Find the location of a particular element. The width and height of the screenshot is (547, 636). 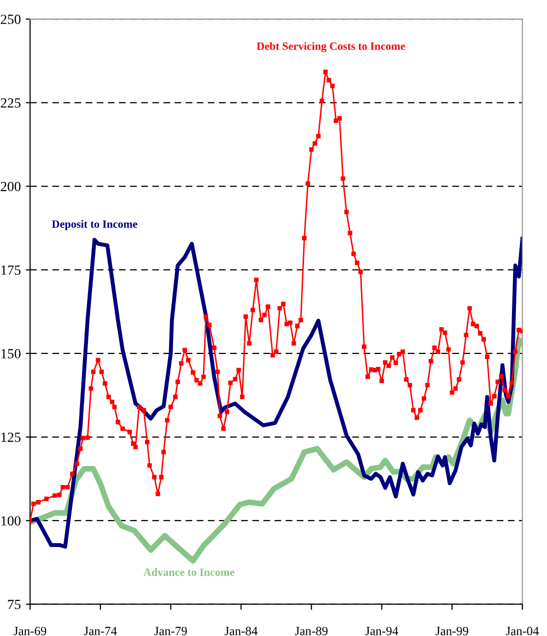

x-tick-label: Jan-69 is located at coordinates (30, 631).